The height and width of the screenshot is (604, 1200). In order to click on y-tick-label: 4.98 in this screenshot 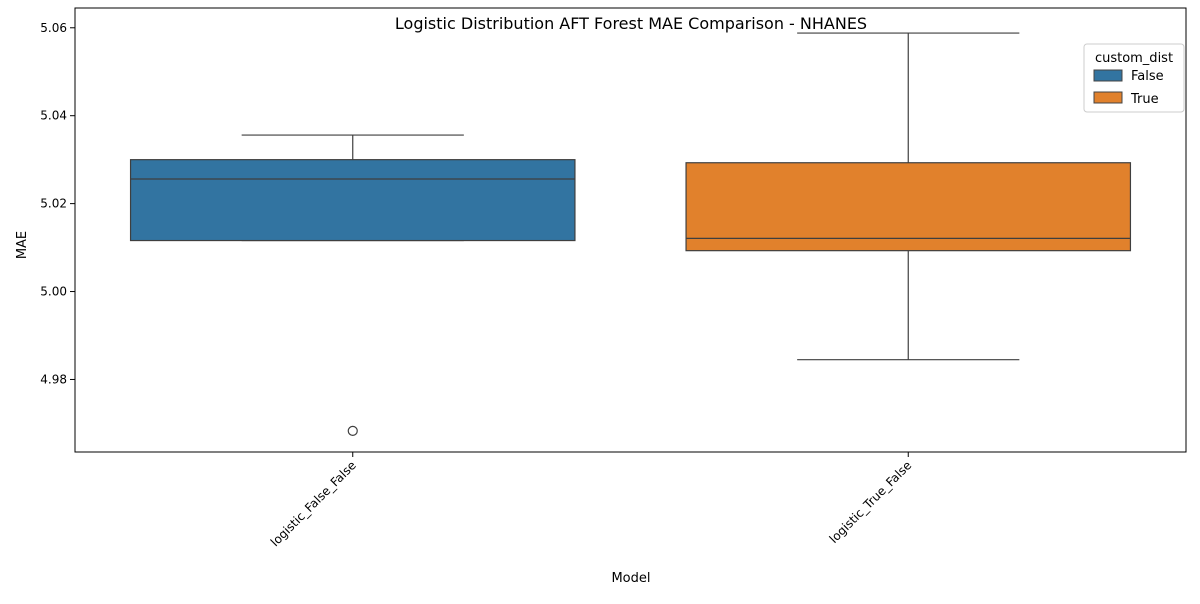, I will do `click(53, 379)`.